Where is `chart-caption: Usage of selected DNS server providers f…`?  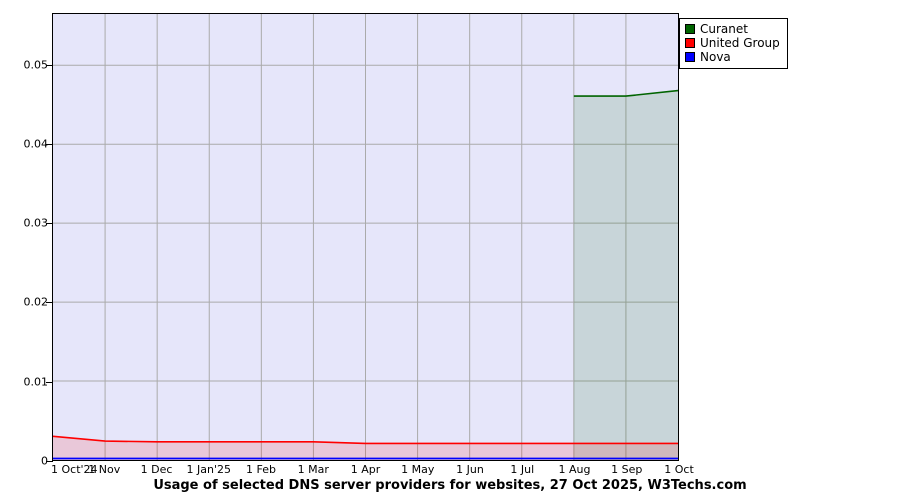 chart-caption: Usage of selected DNS server providers f… is located at coordinates (450, 485).